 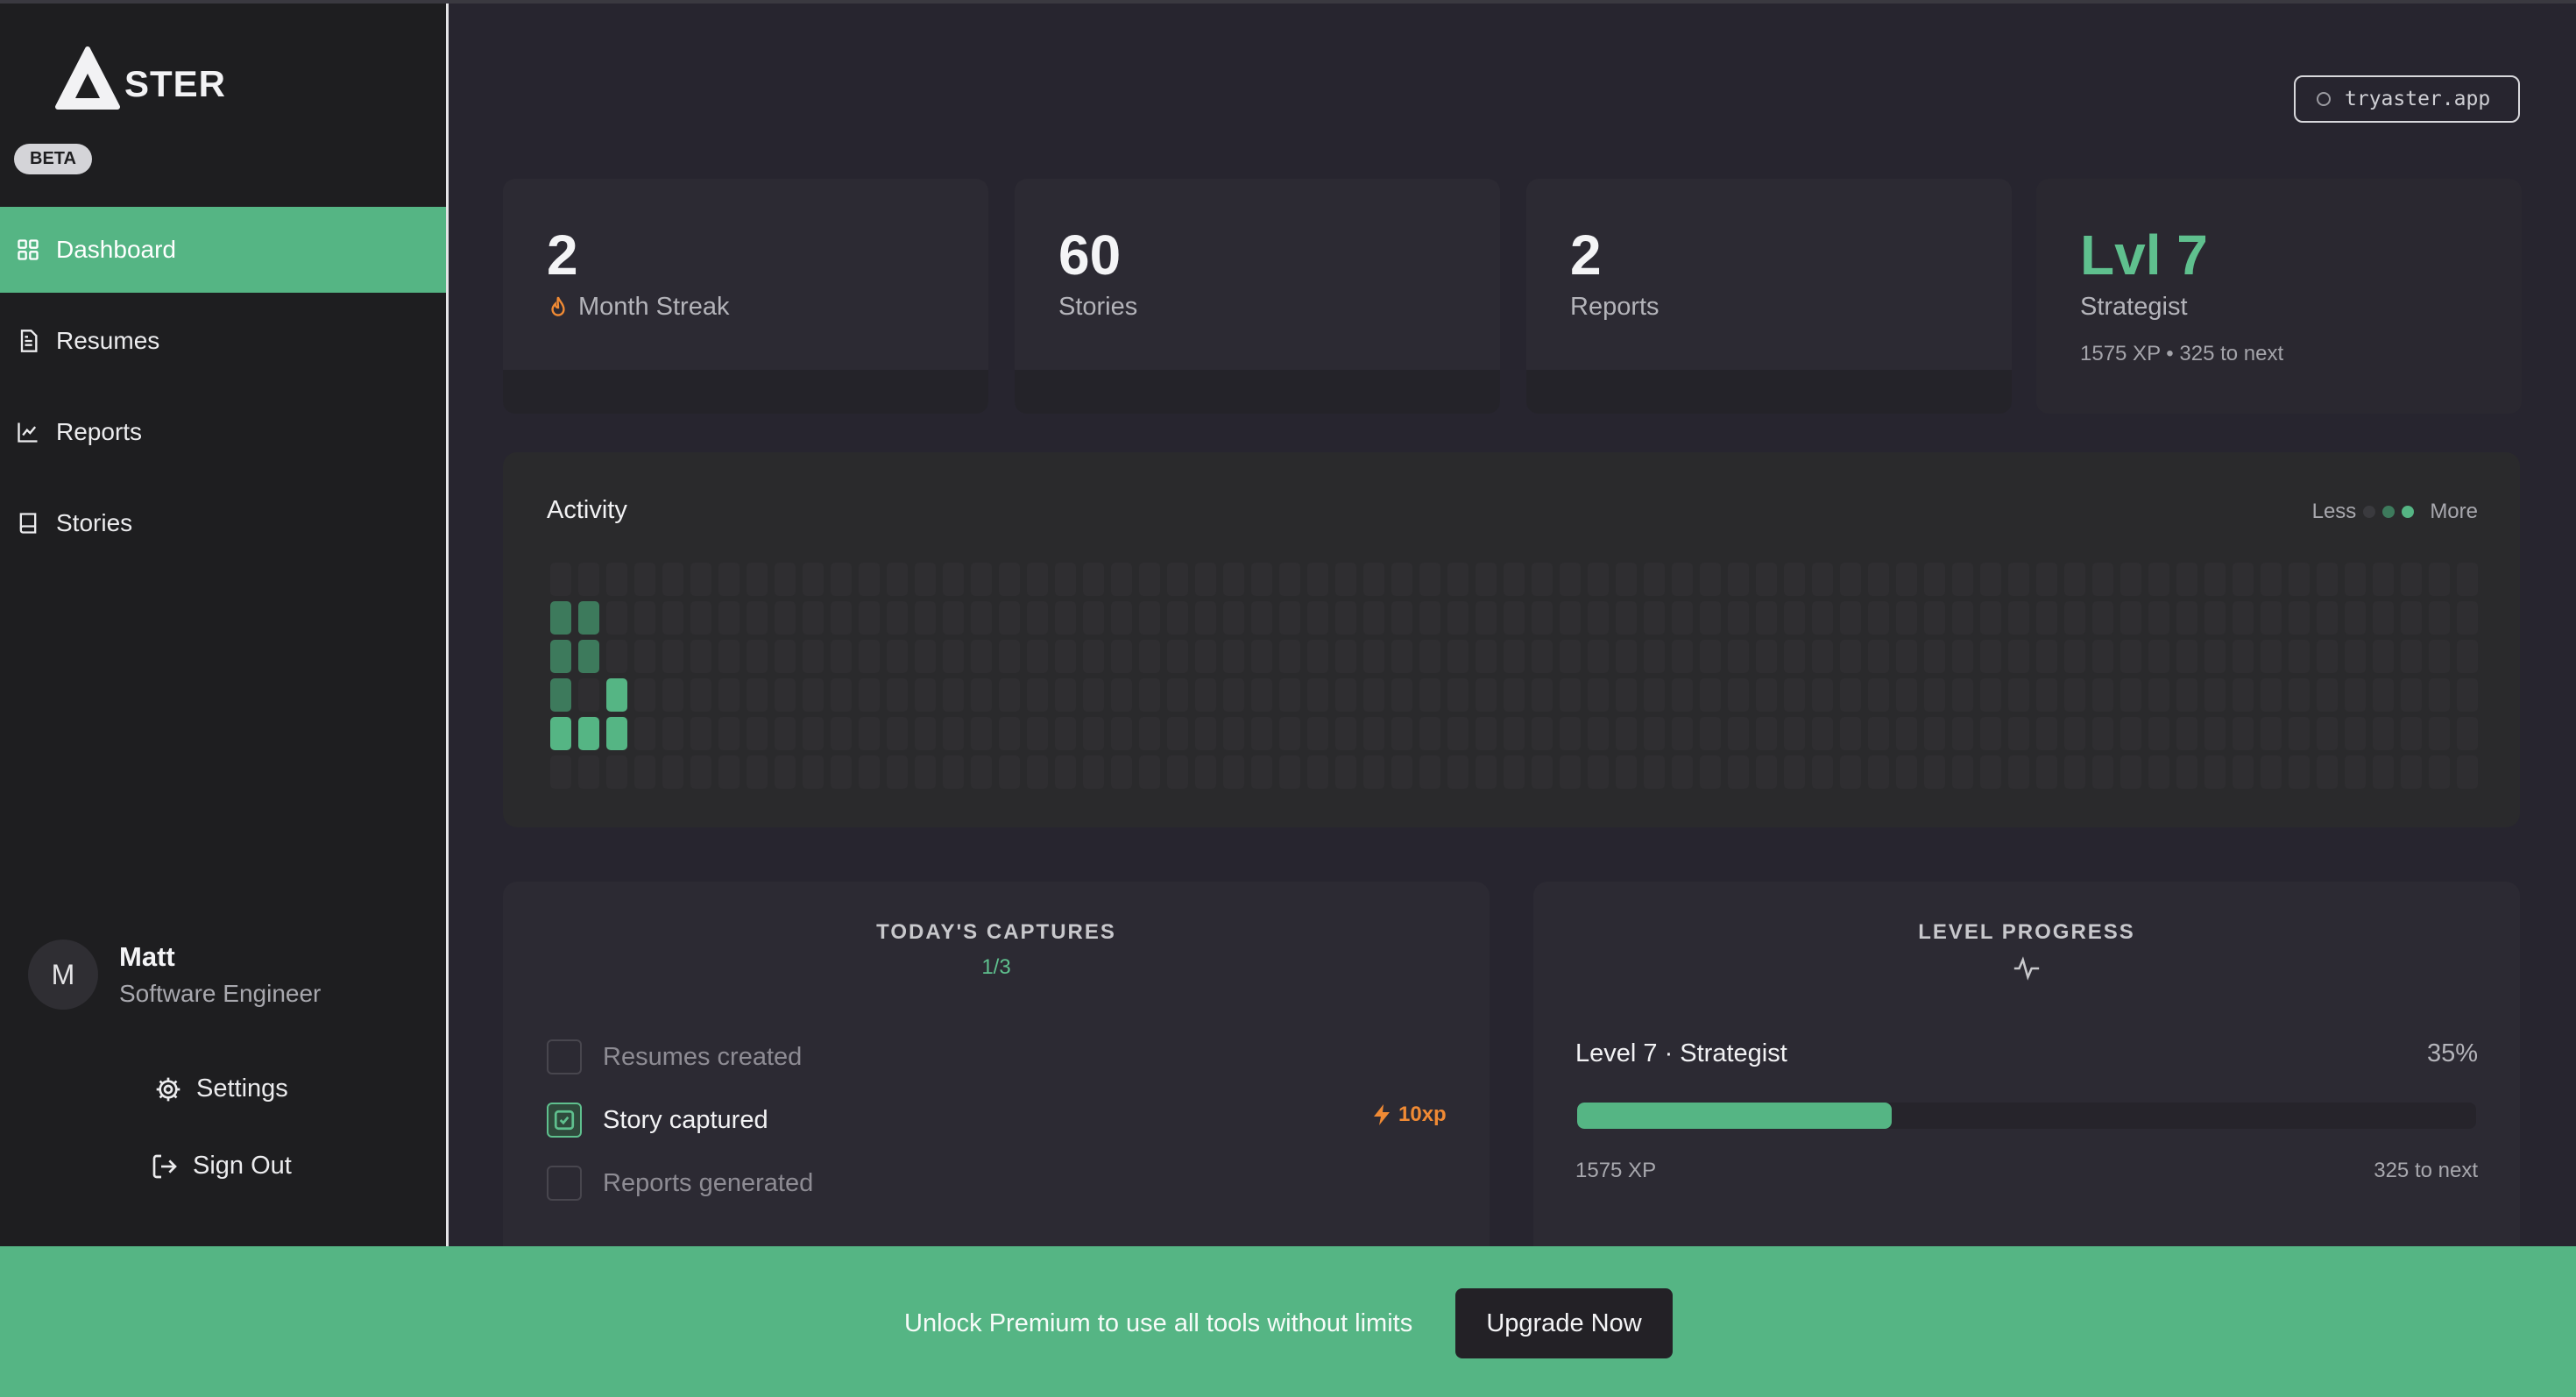 I want to click on beta-badge: BETA, so click(x=53, y=159).